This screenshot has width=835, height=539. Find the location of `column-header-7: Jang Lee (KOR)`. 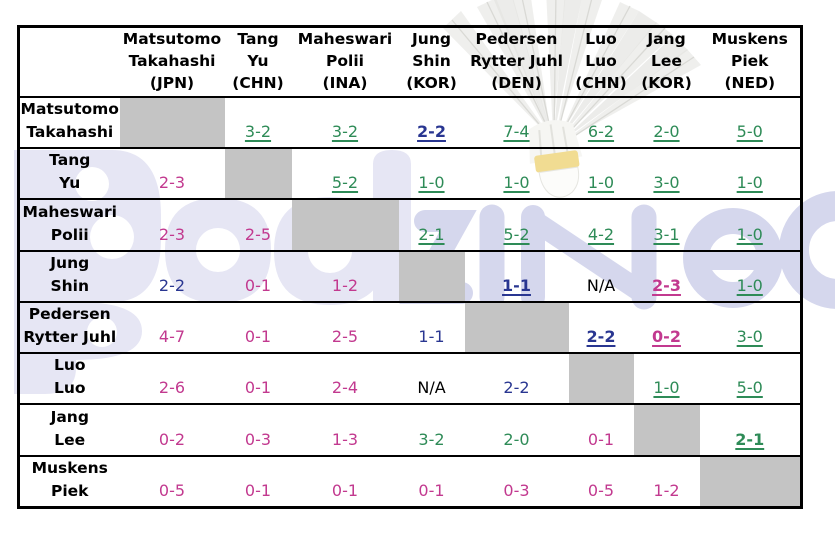

column-header-7: Jang Lee (KOR) is located at coordinates (667, 62).